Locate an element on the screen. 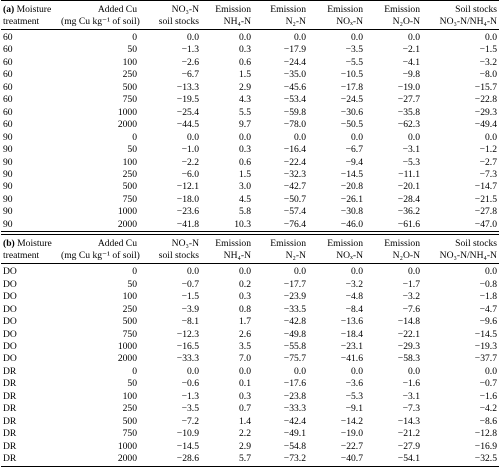  table-row: 90 2000 −41.8 10.3 −76.4 −46.0 −61.6 −47.0 is located at coordinates (250, 225).